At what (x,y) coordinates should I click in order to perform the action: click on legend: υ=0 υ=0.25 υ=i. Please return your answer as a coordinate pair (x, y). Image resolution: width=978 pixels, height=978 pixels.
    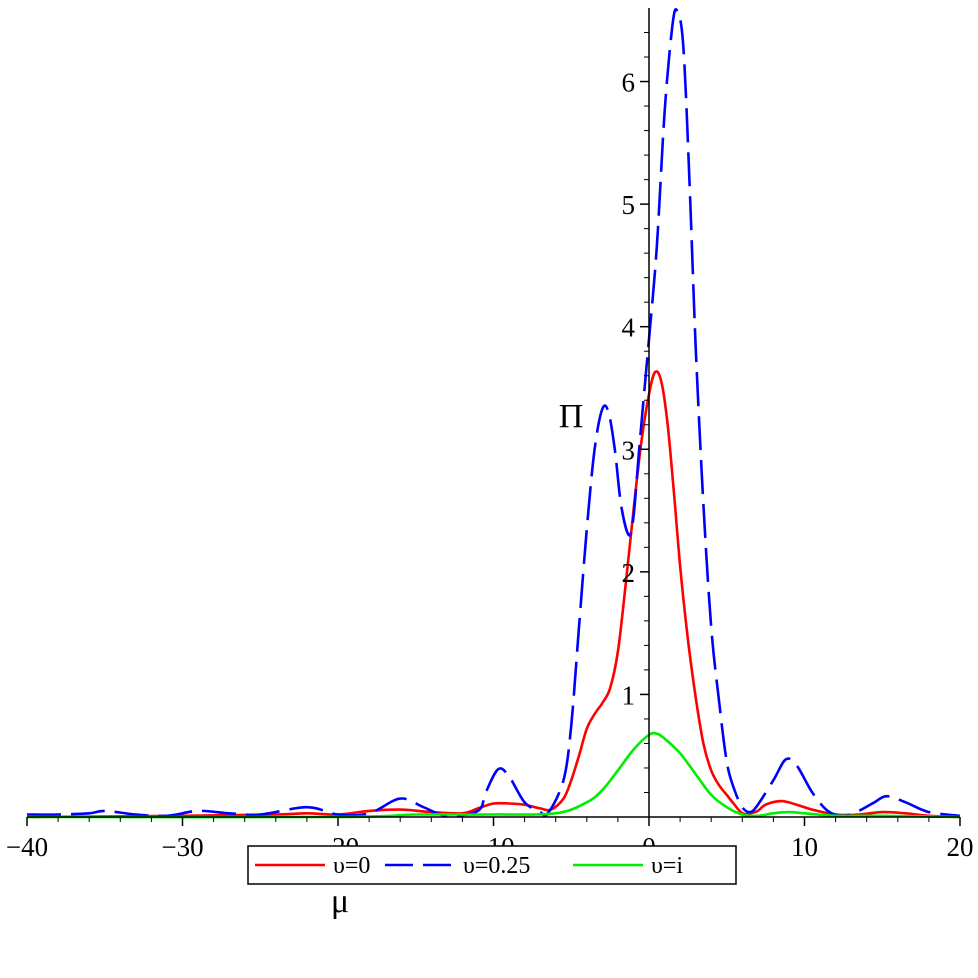
    Looking at the image, I should click on (492, 865).